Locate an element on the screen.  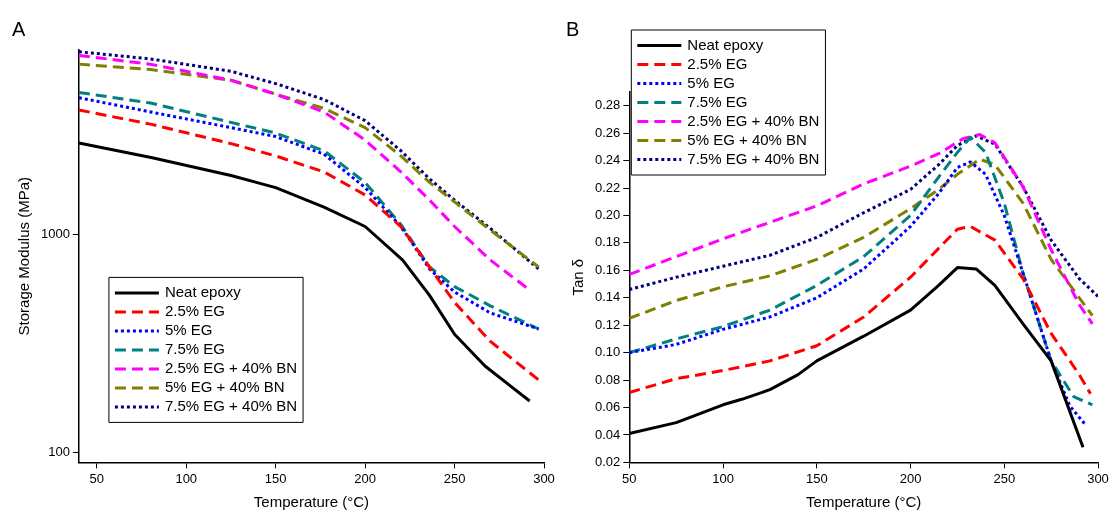
y-tick-label: 0.26 is located at coordinates (607, 132).